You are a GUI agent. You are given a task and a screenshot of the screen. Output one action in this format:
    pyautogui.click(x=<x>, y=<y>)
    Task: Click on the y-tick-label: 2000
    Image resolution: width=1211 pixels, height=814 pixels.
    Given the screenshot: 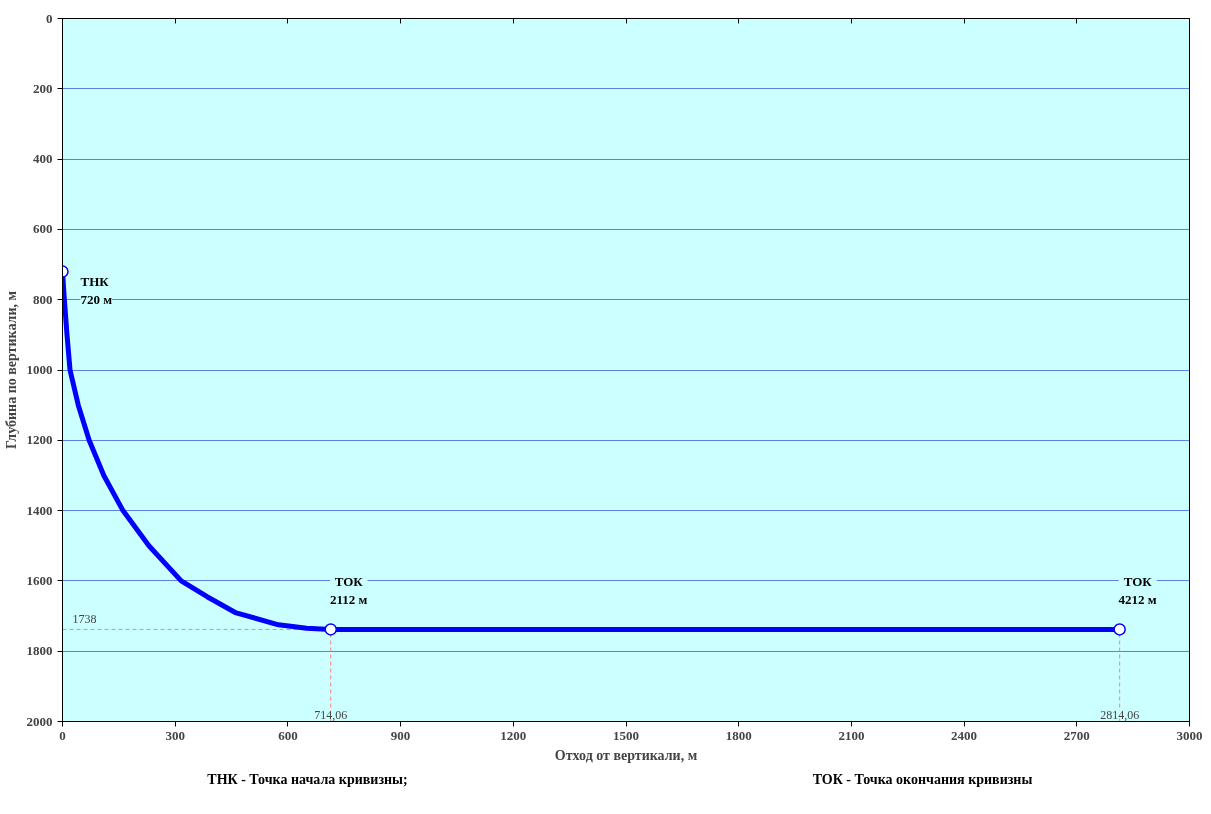 What is the action you would take?
    pyautogui.click(x=39, y=721)
    